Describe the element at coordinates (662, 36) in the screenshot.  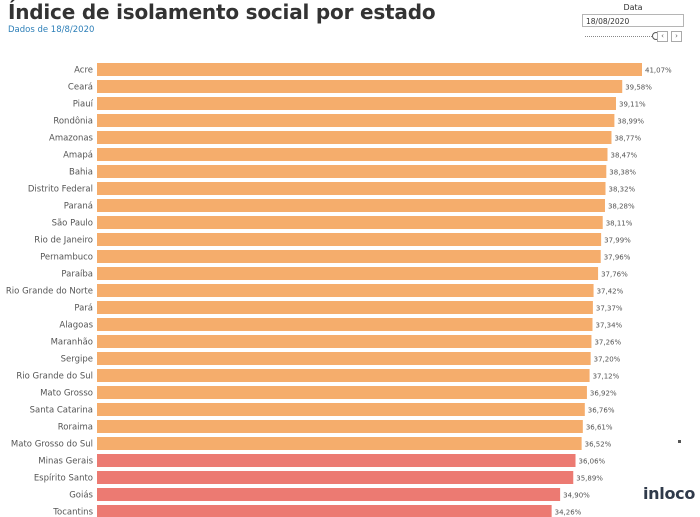
I see `chevron-left-icon: ‹` at that location.